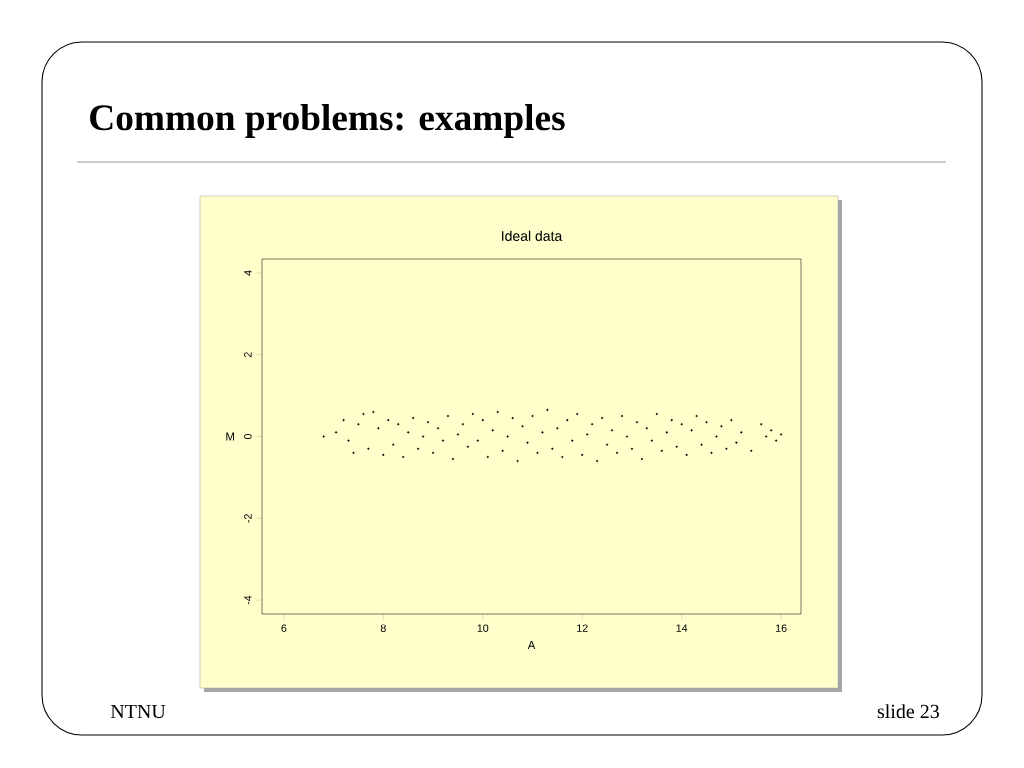 Image resolution: width=1024 pixels, height=768 pixels. I want to click on text: NTNU, so click(138, 711).